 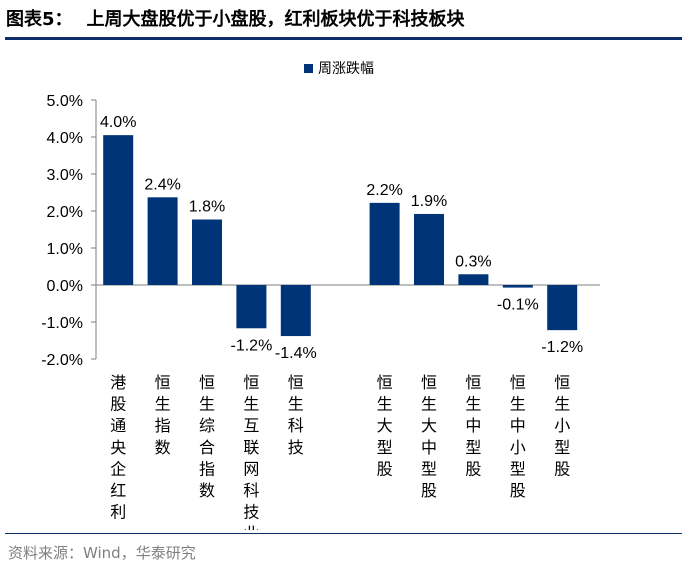 What do you see at coordinates (275, 19) in the screenshot?
I see `figure-title-text: 上周大盘股优于小盘股，红利板块优于科技板块` at bounding box center [275, 19].